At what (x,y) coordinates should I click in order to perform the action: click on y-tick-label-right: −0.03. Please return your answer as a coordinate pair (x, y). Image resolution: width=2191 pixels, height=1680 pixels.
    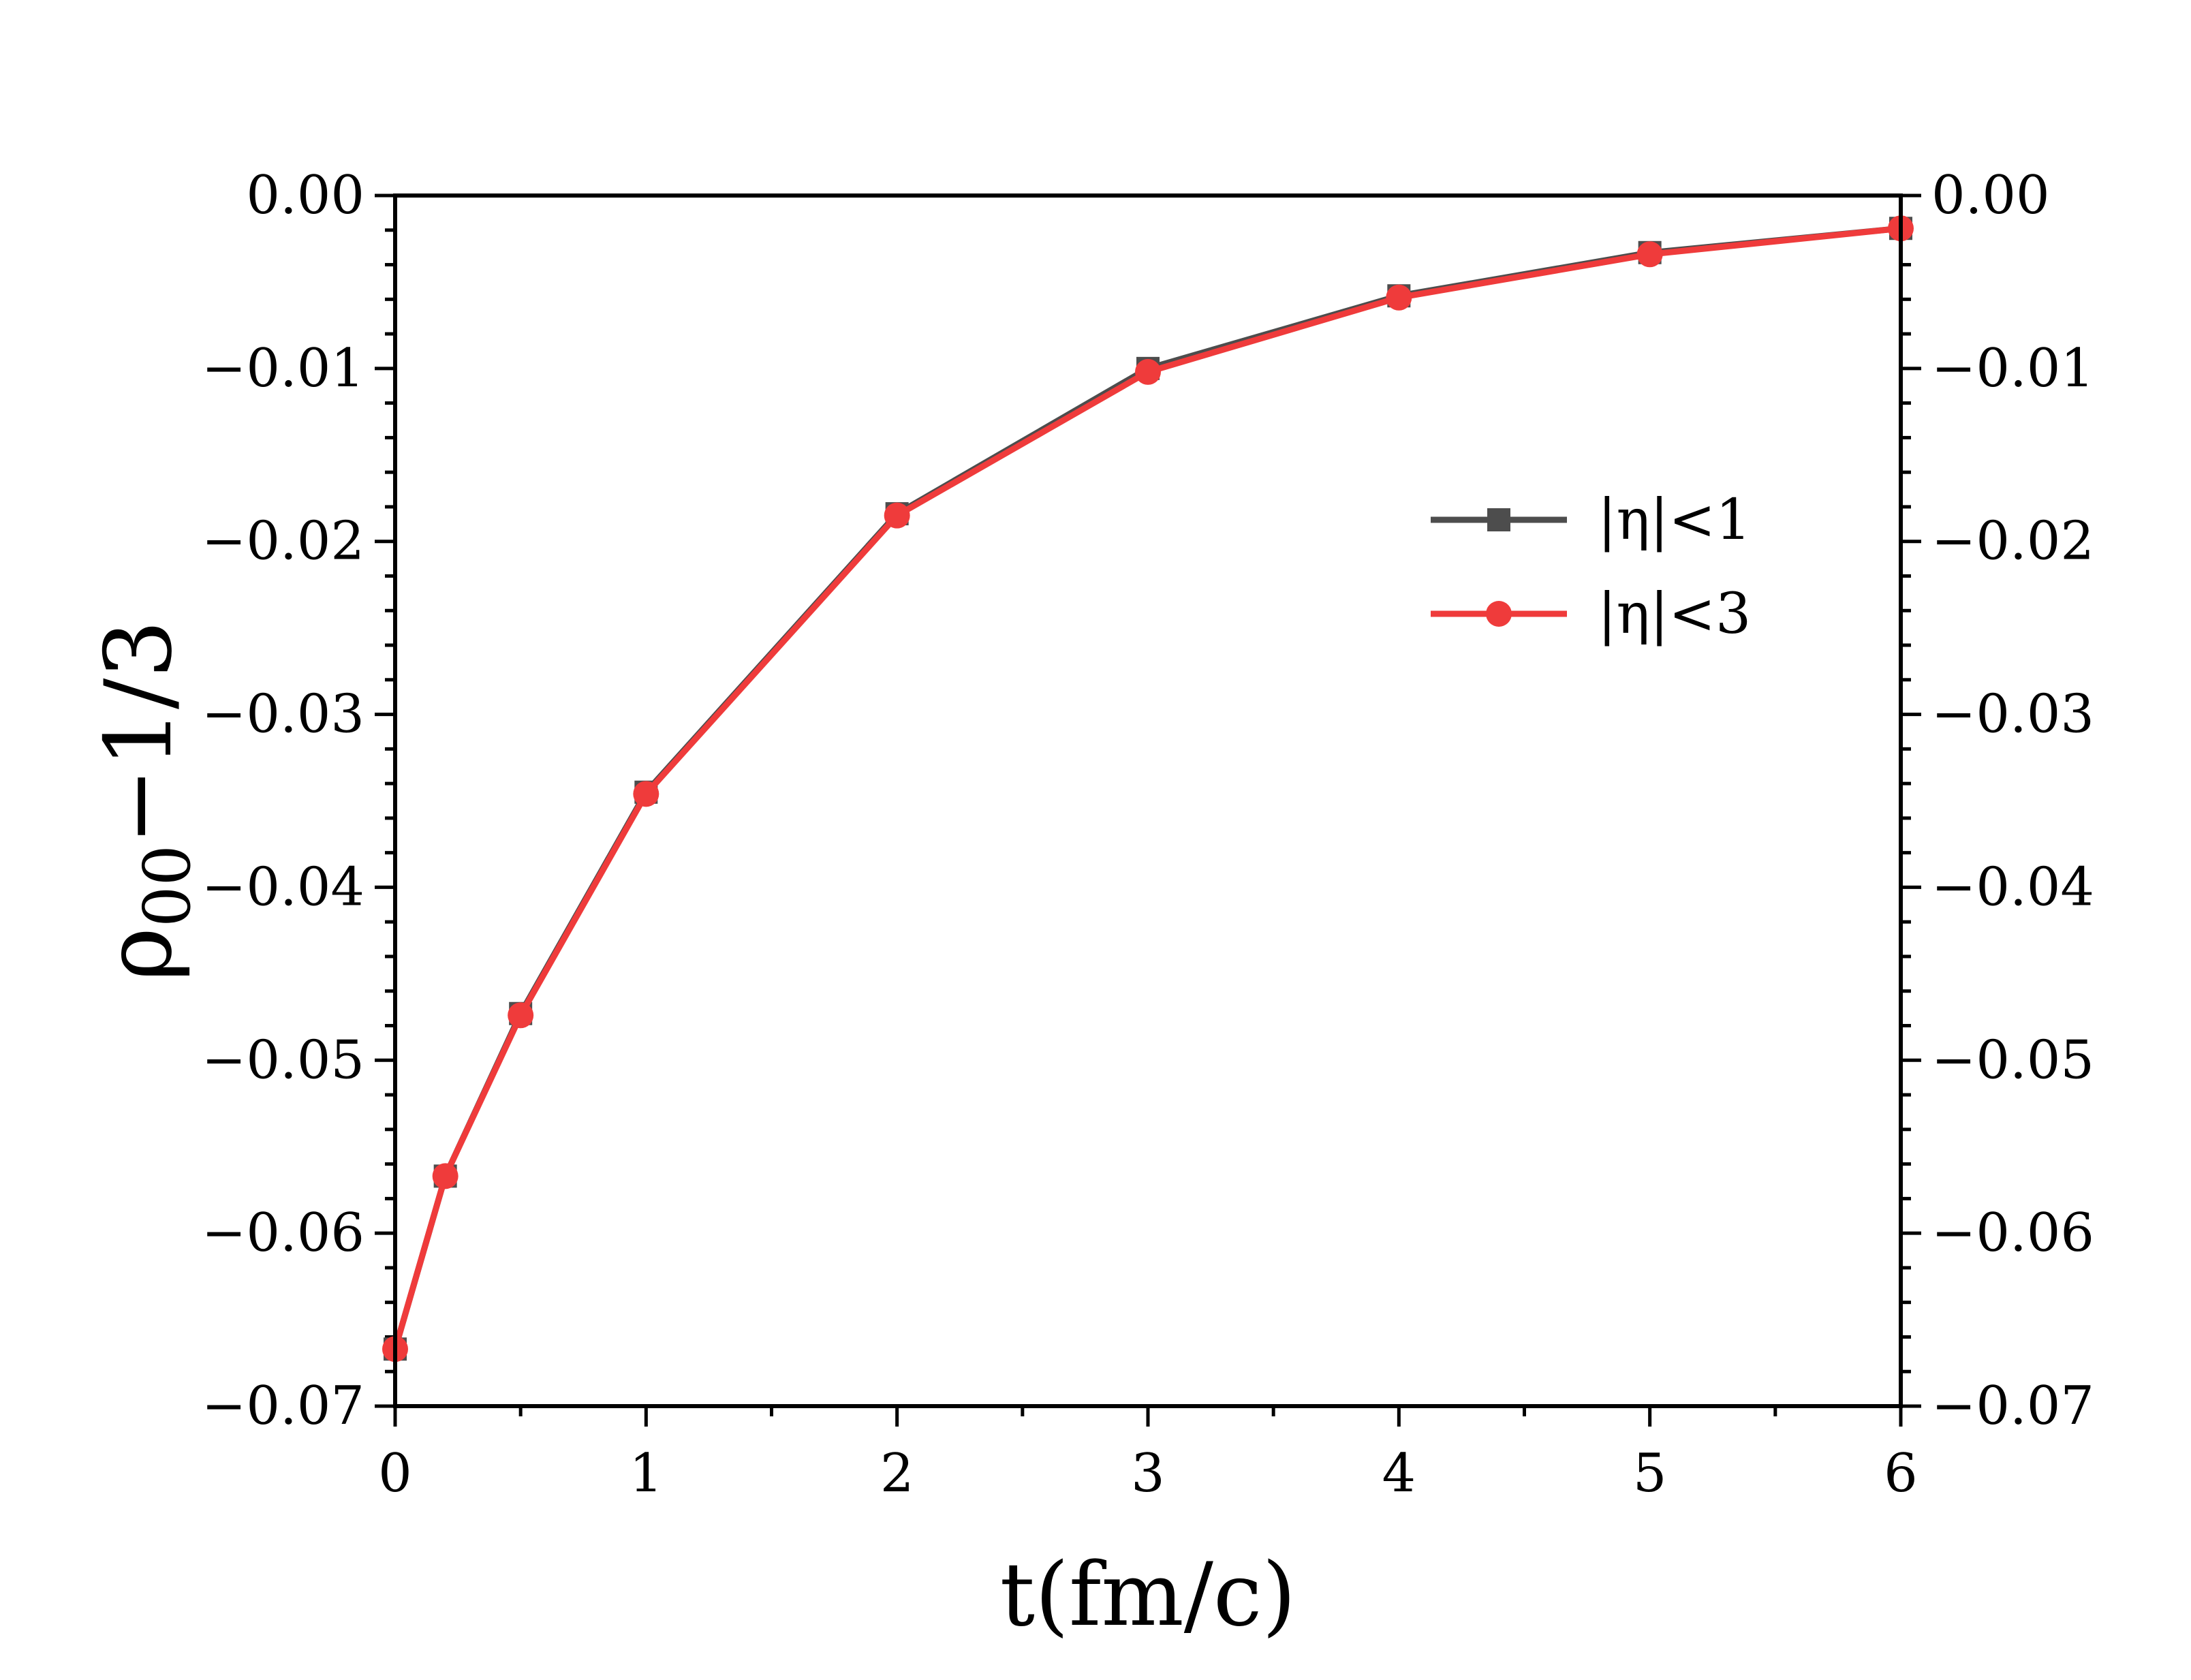
    Looking at the image, I should click on (2012, 714).